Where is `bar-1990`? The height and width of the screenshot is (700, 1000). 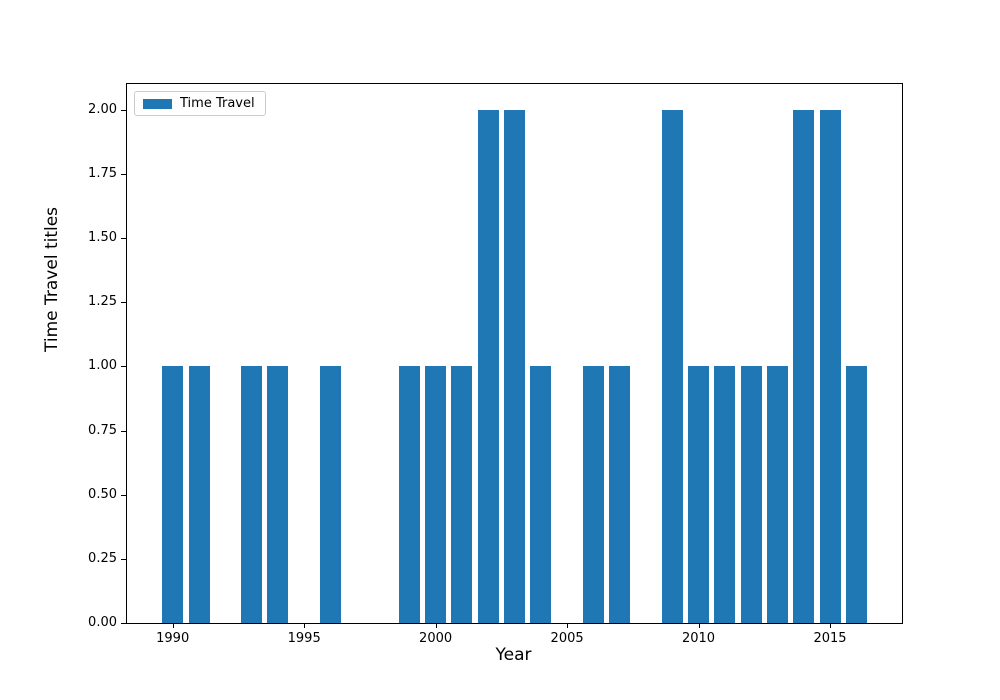
bar-1990 is located at coordinates (173, 494).